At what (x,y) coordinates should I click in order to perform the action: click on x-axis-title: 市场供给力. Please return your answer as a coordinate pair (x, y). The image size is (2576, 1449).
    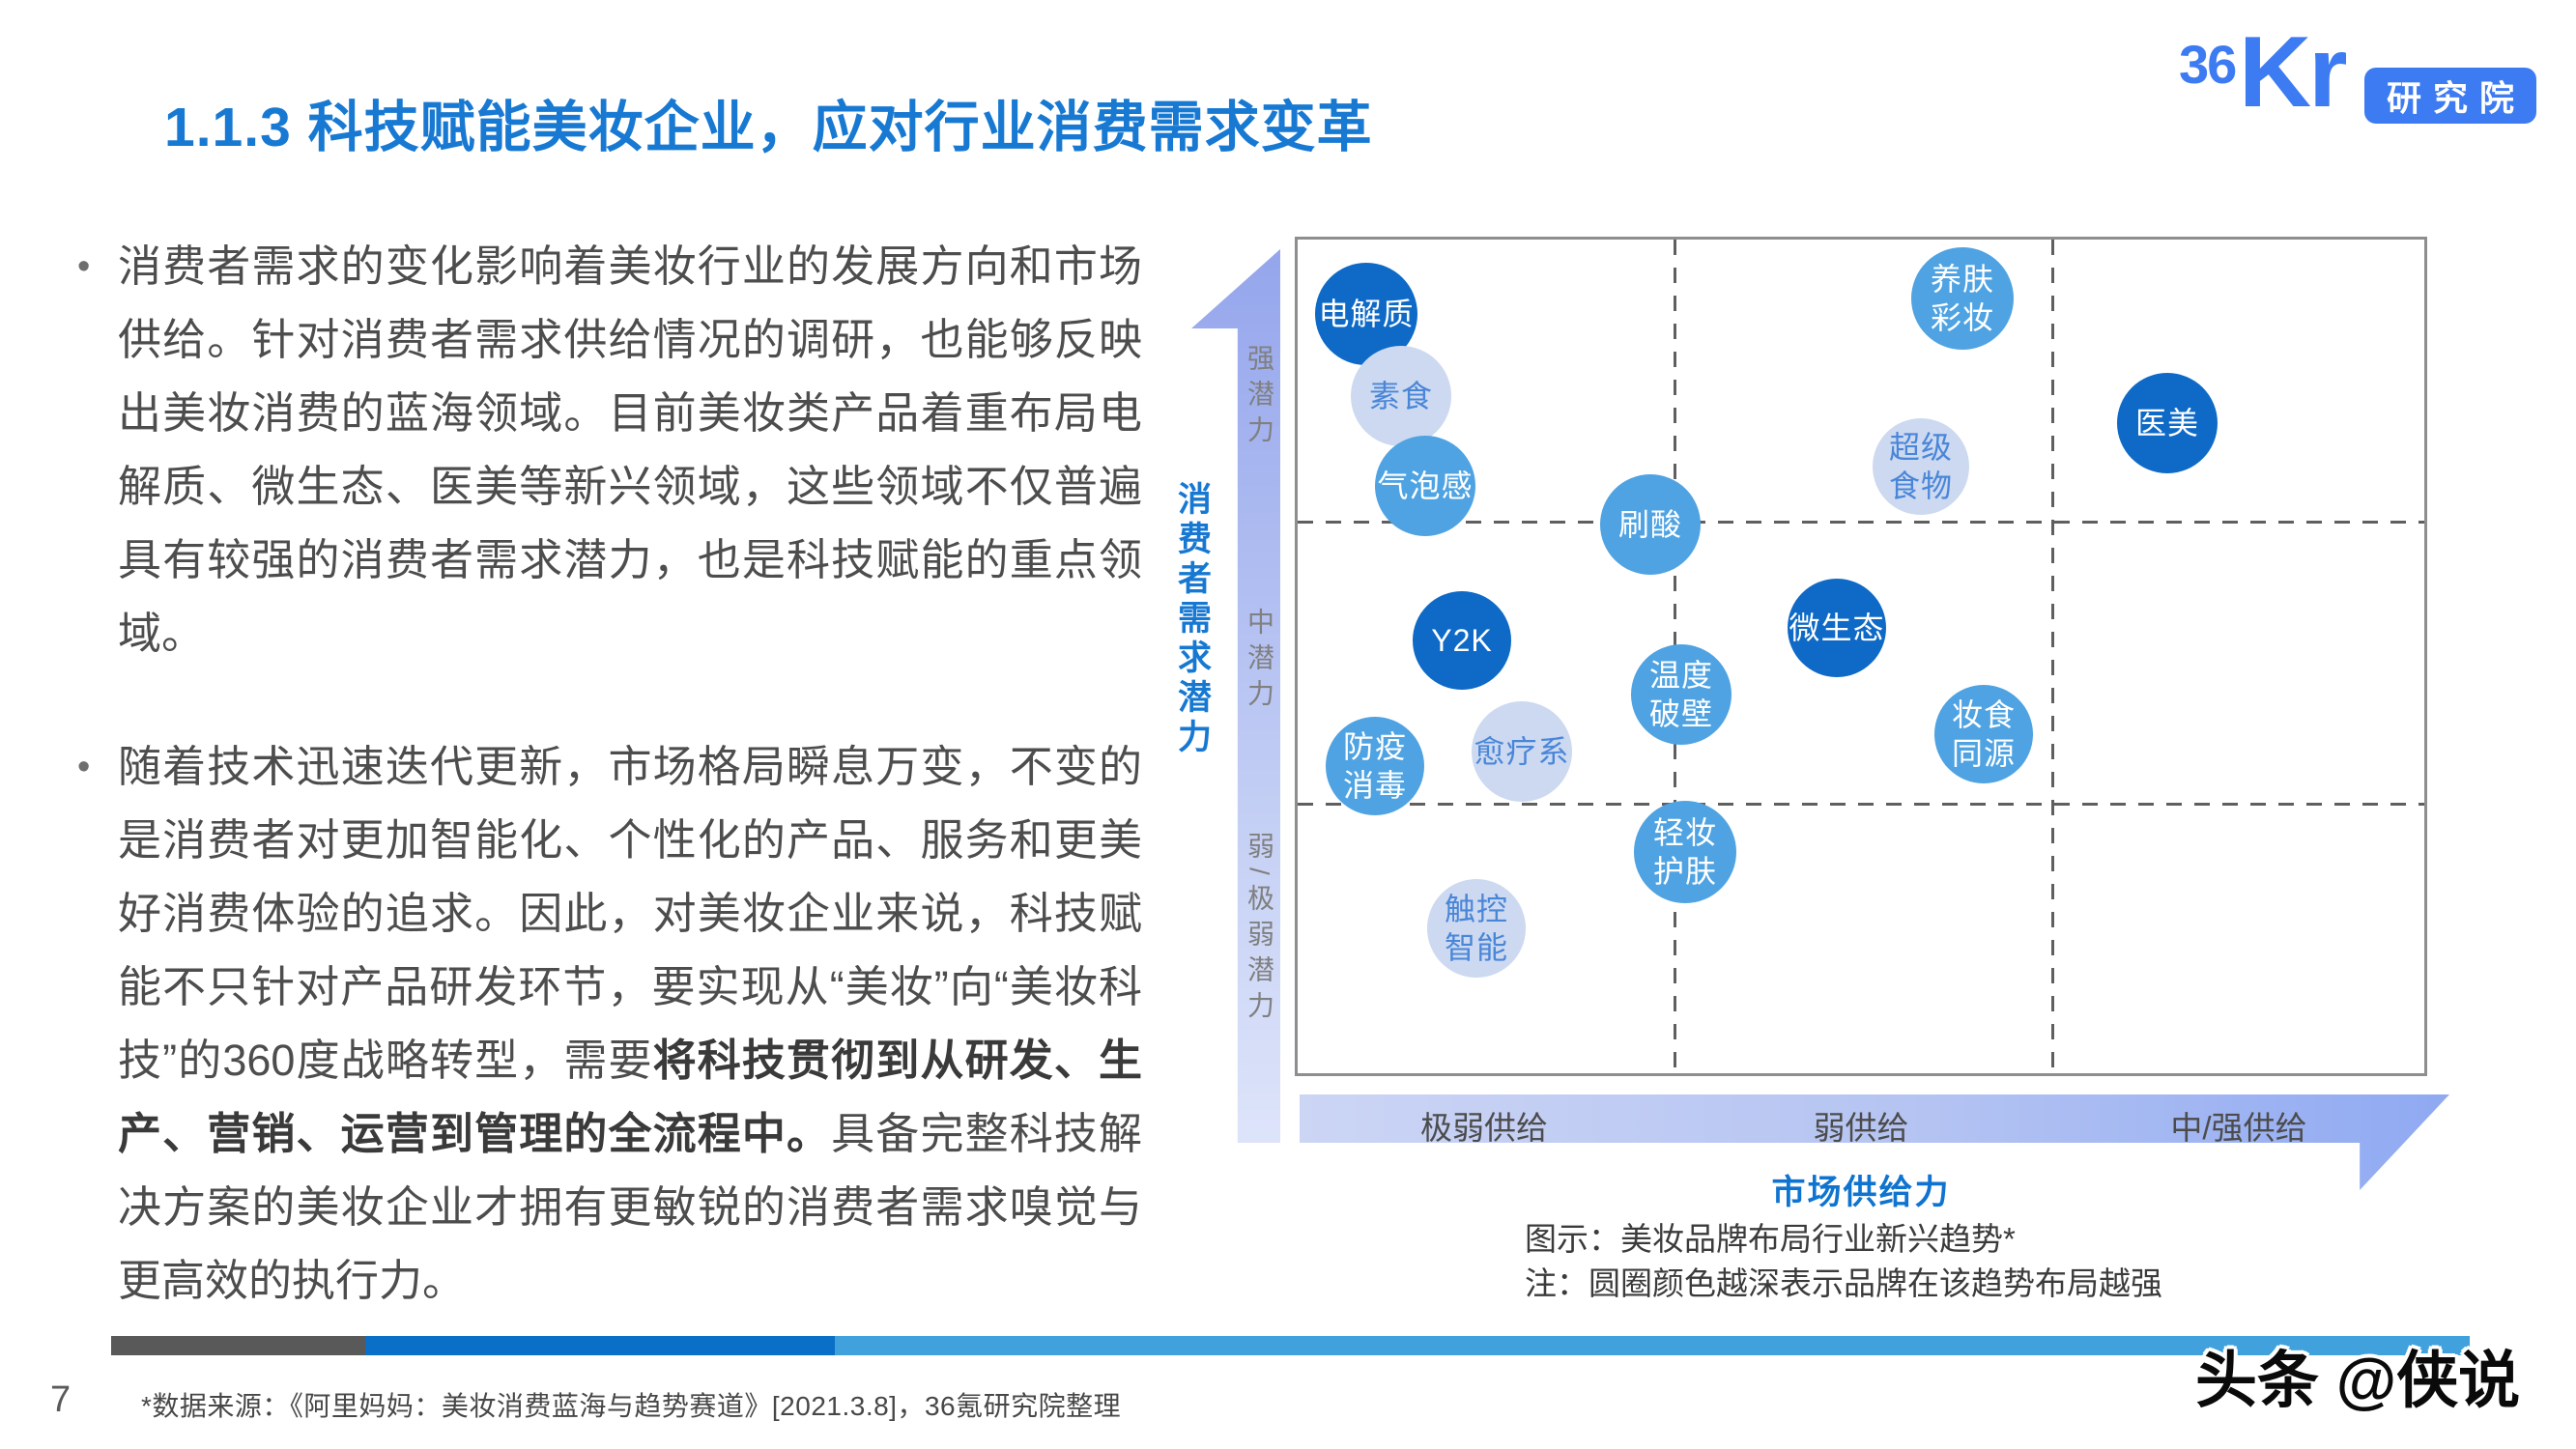
    Looking at the image, I should click on (1861, 1192).